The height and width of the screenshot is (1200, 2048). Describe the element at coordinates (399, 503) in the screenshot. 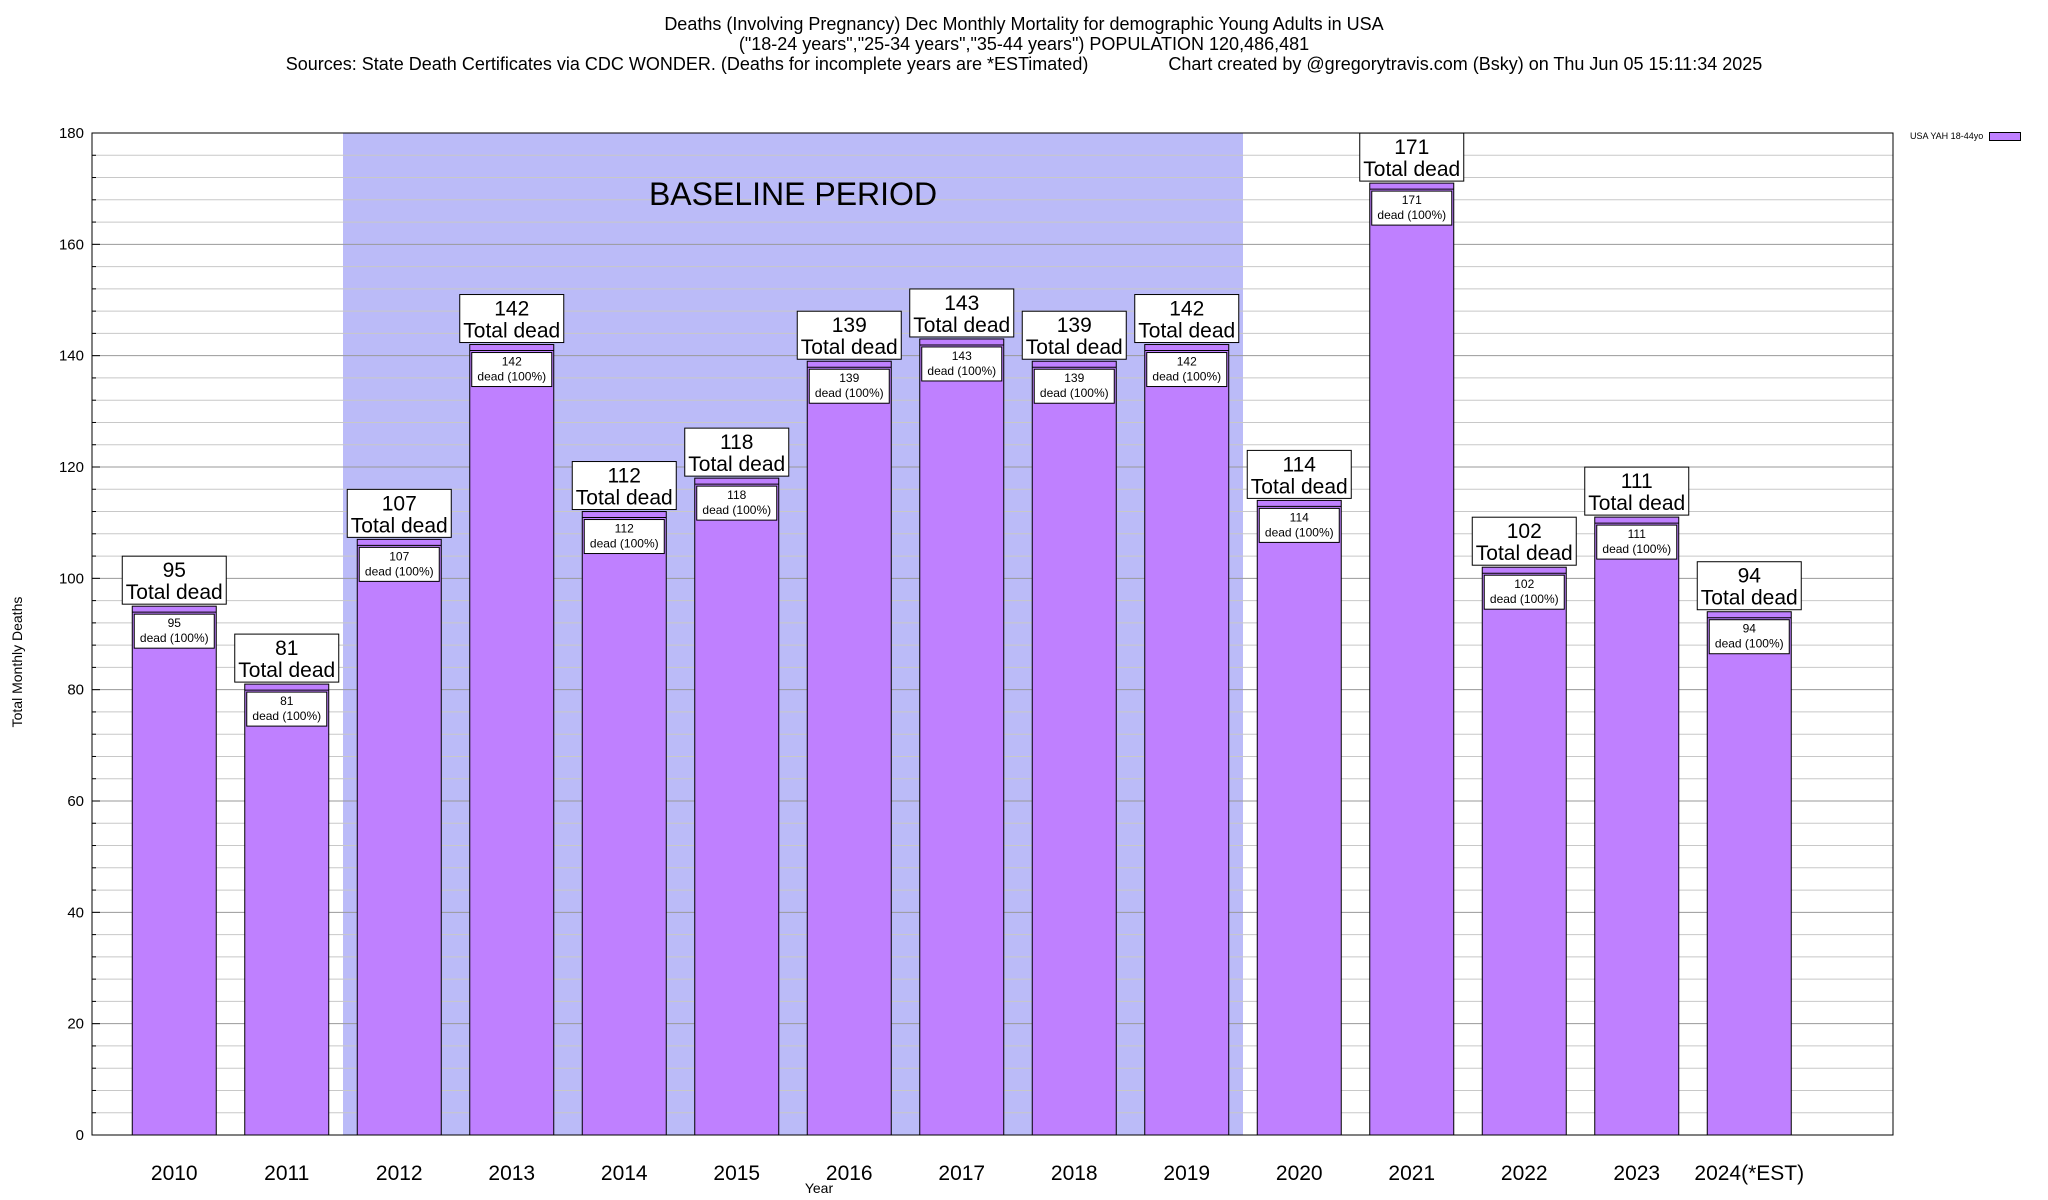

I see `top-label-value: 107` at that location.